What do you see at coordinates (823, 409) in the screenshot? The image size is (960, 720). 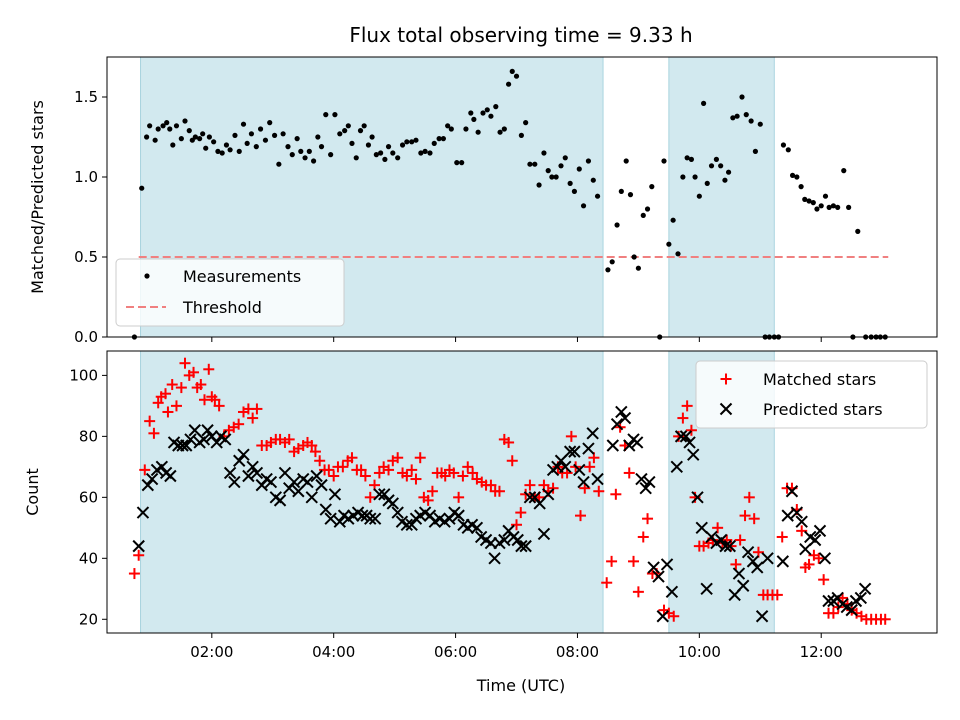 I see `legend-predicted-label: Predicted stars` at bounding box center [823, 409].